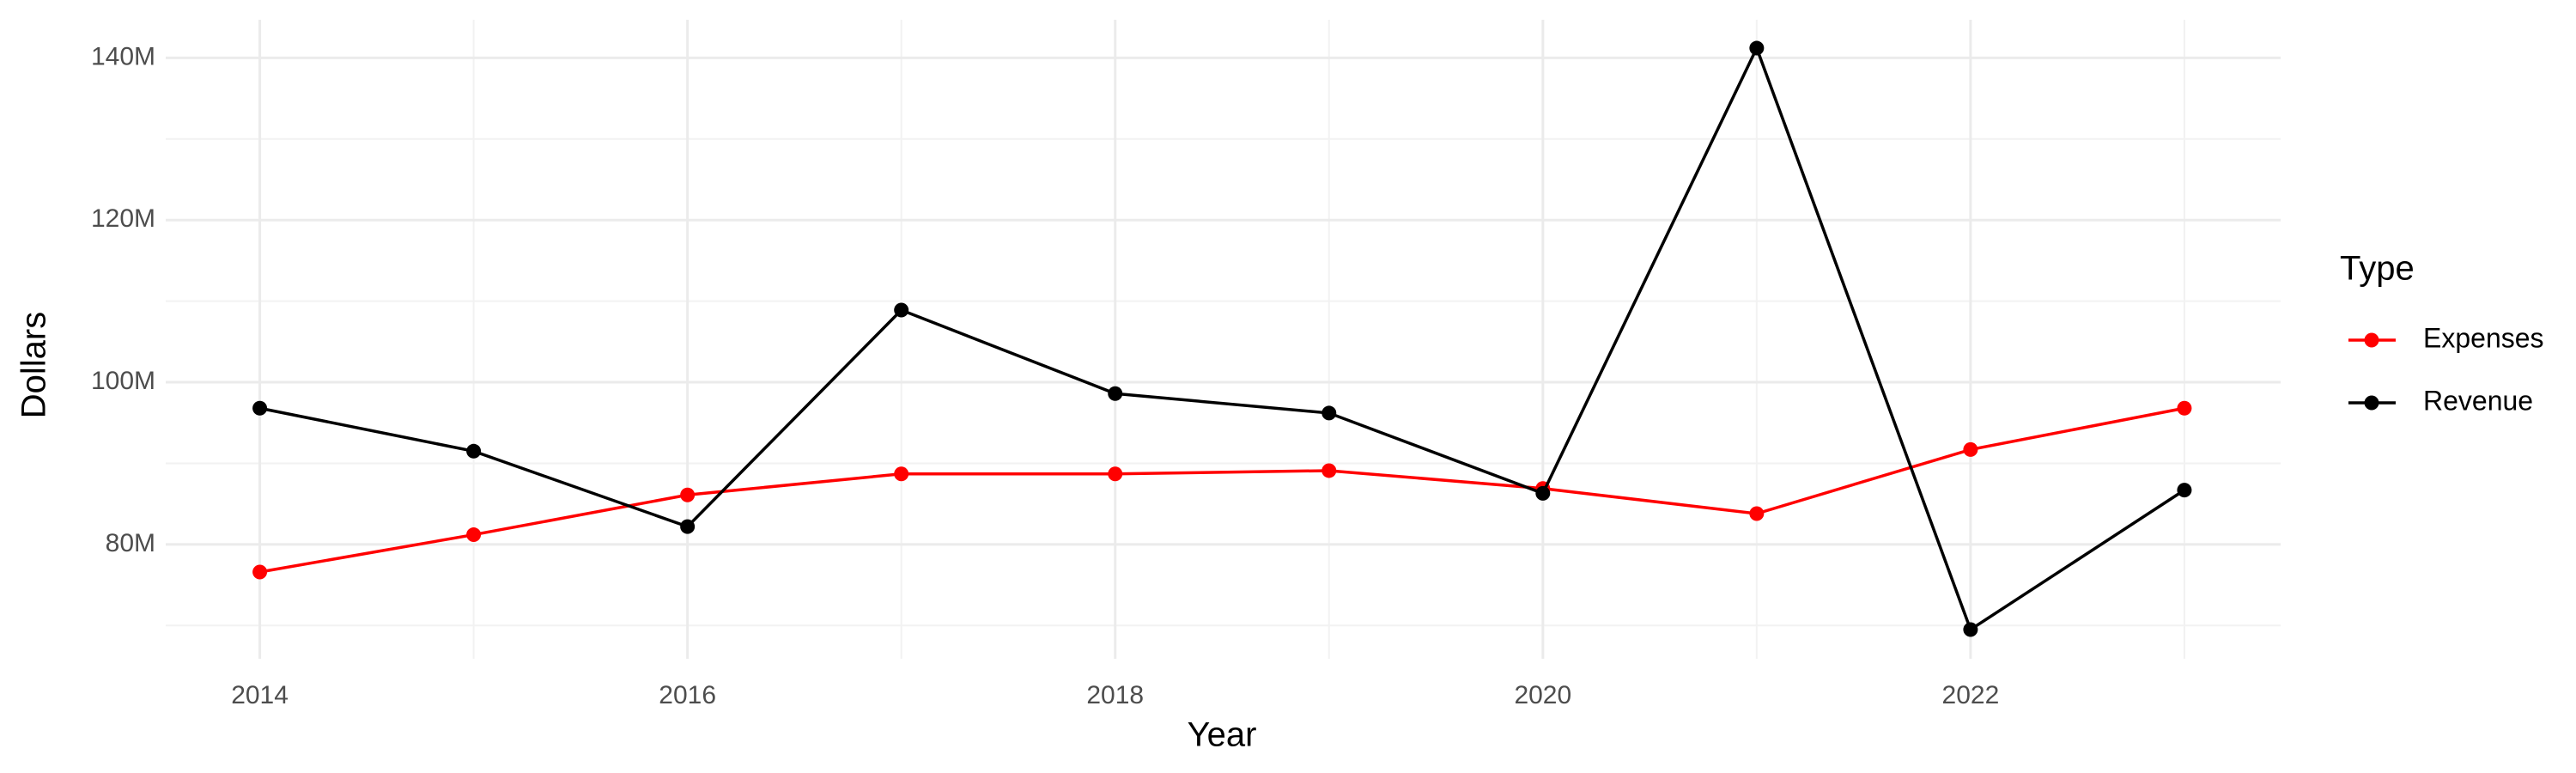 This screenshot has width=2576, height=773. Describe the element at coordinates (1222, 735) in the screenshot. I see `x-axis-title: Year` at that location.